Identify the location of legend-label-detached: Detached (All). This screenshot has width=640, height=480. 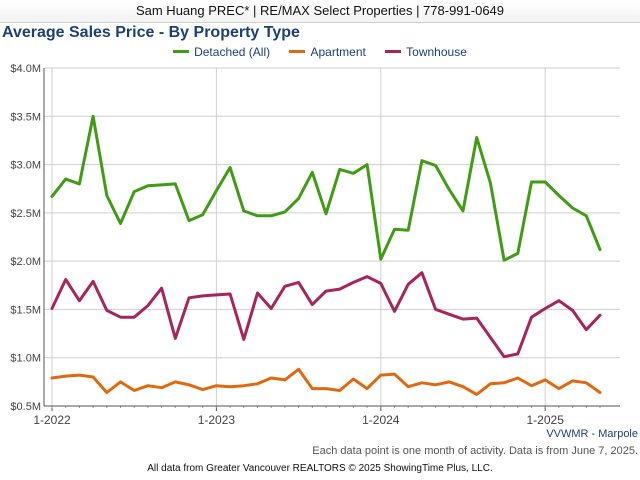
(232, 52).